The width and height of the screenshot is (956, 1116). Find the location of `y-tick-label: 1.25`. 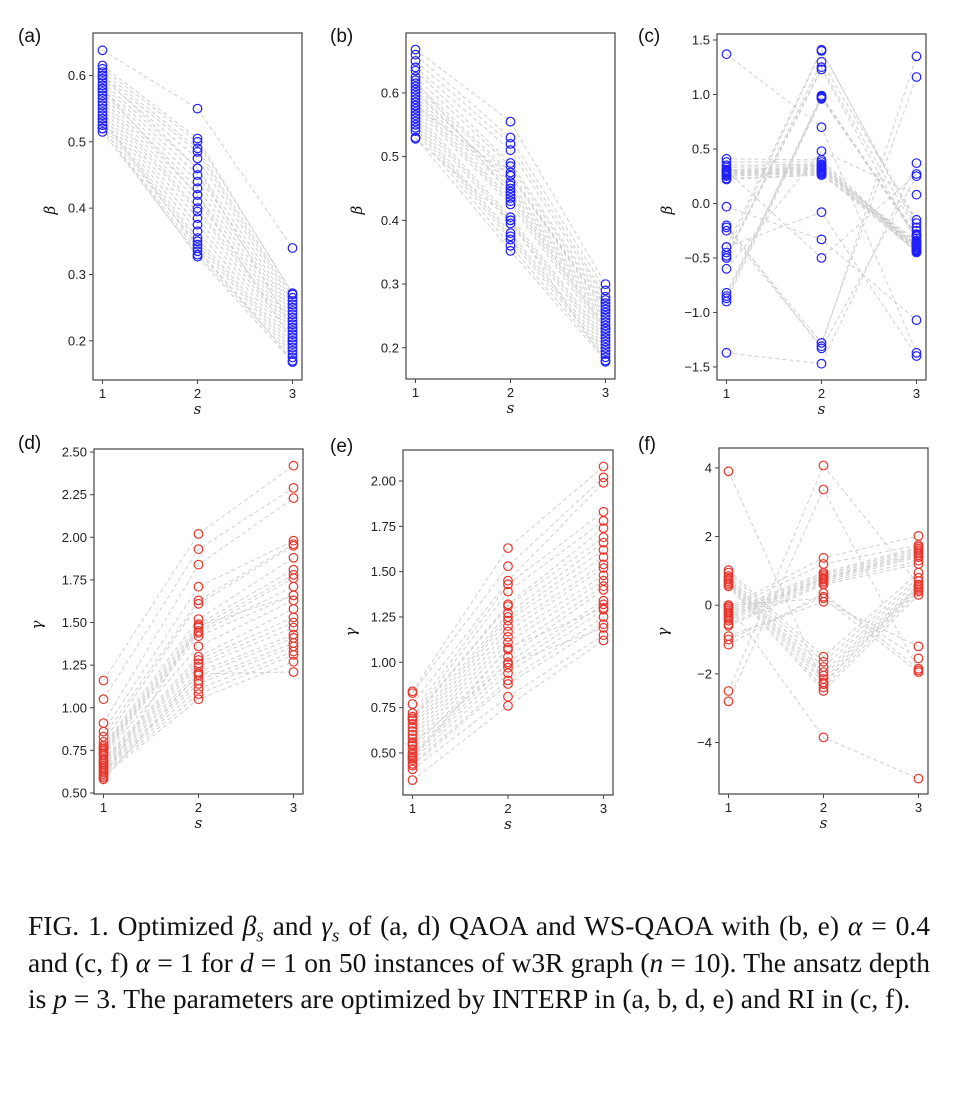

y-tick-label: 1.25 is located at coordinates (383, 616).